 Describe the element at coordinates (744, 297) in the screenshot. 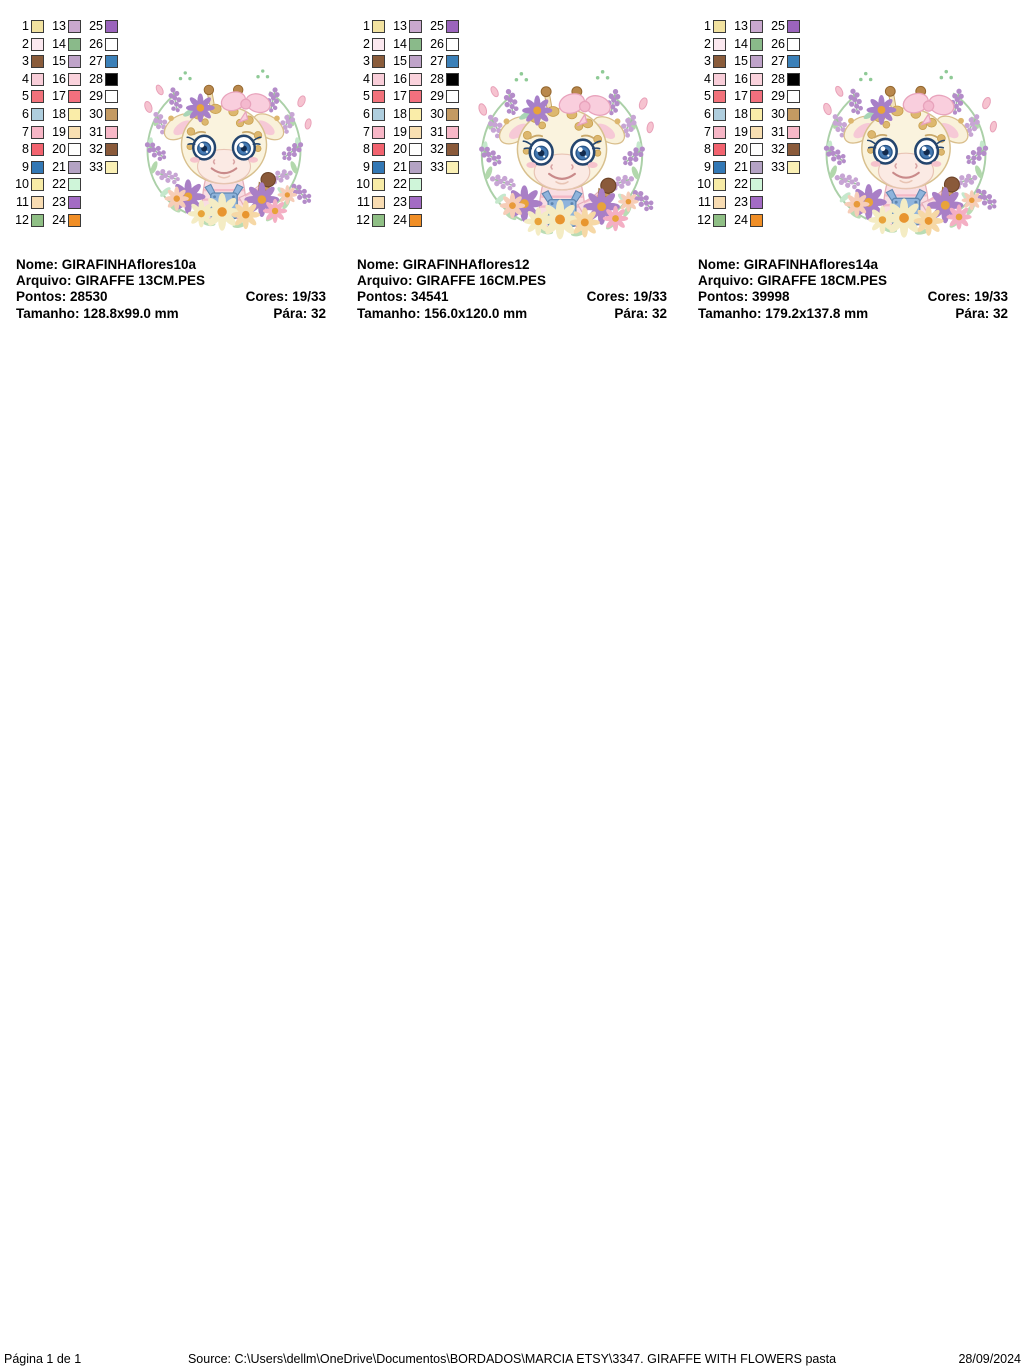

I see `stitch-count: Pontos: 39998` at that location.